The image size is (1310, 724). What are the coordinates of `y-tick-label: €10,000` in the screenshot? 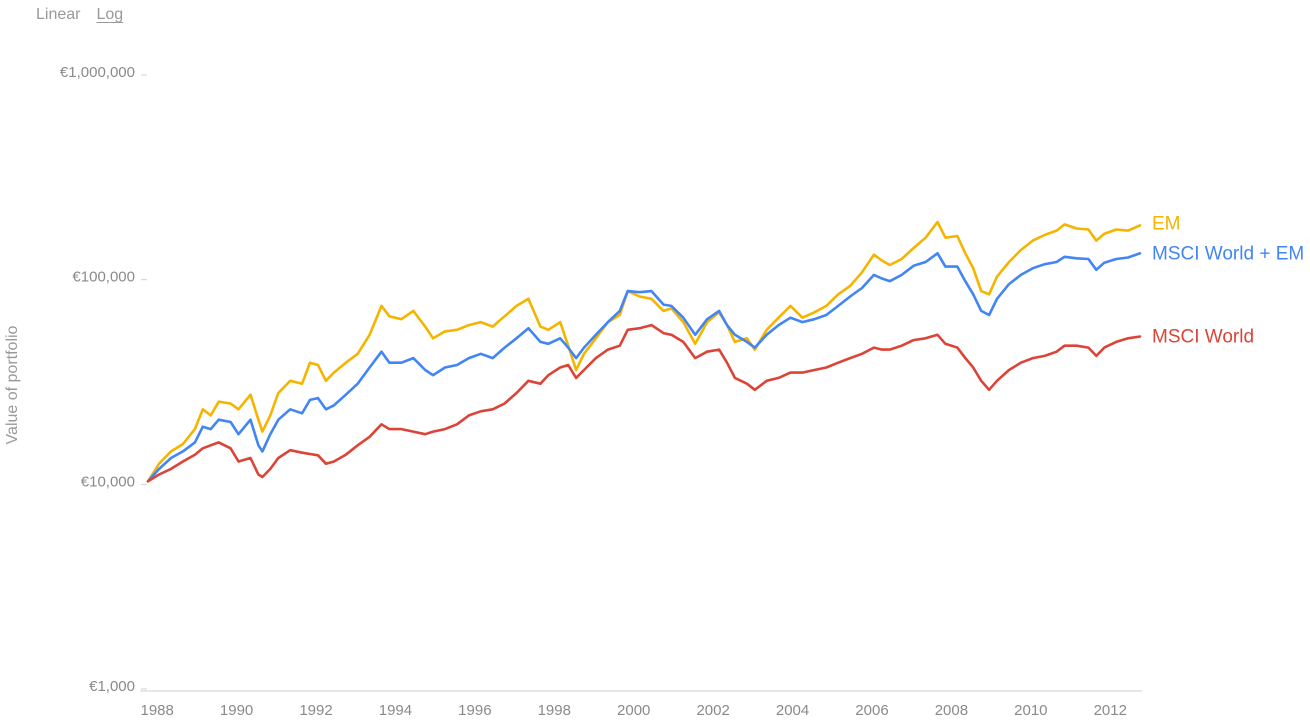 It's located at (108, 481).